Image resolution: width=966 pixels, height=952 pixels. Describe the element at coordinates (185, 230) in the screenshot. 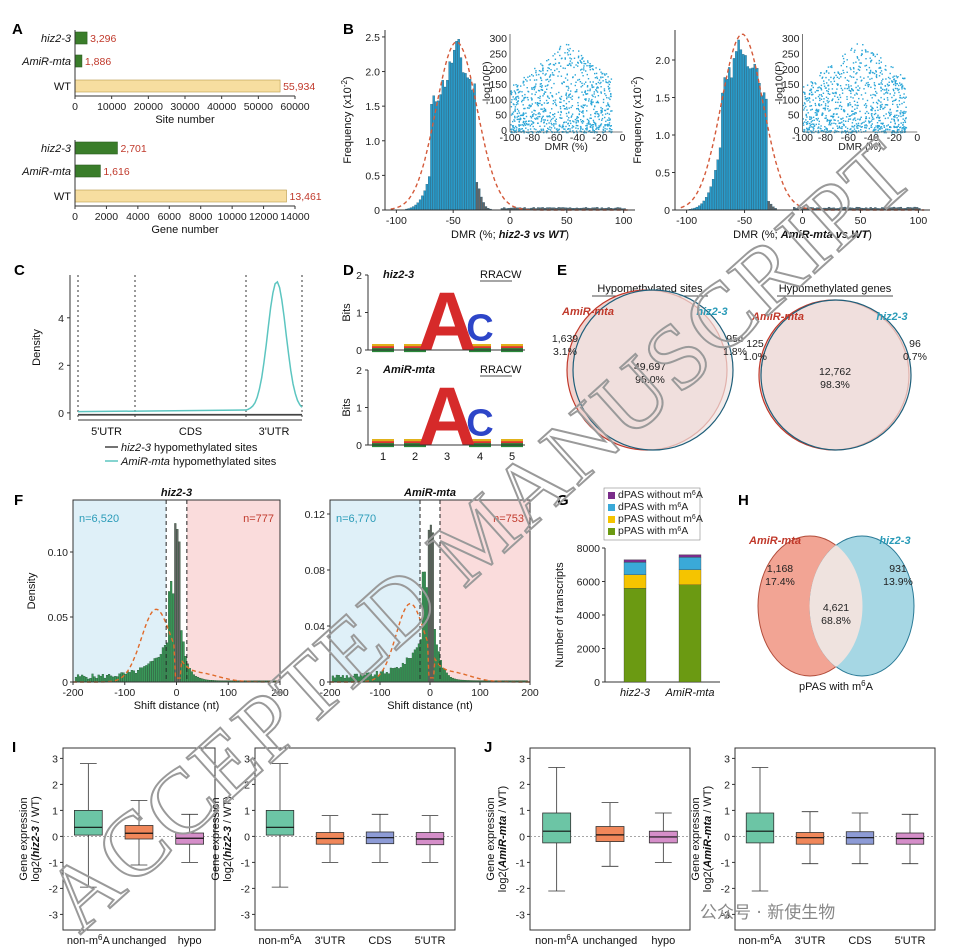

I see `x-axis-label: Gene number` at that location.